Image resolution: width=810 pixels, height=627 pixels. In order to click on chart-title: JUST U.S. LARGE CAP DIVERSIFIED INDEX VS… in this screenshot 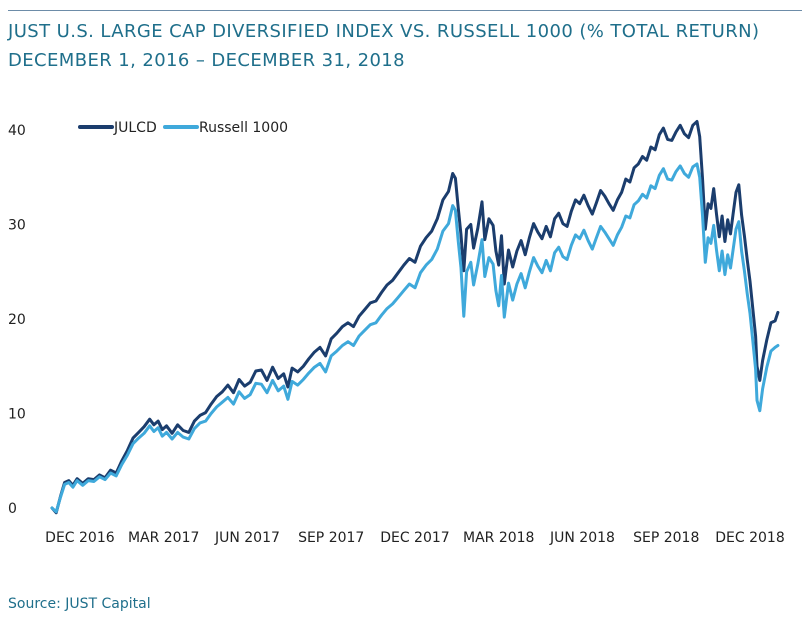, I will do `click(384, 31)`.